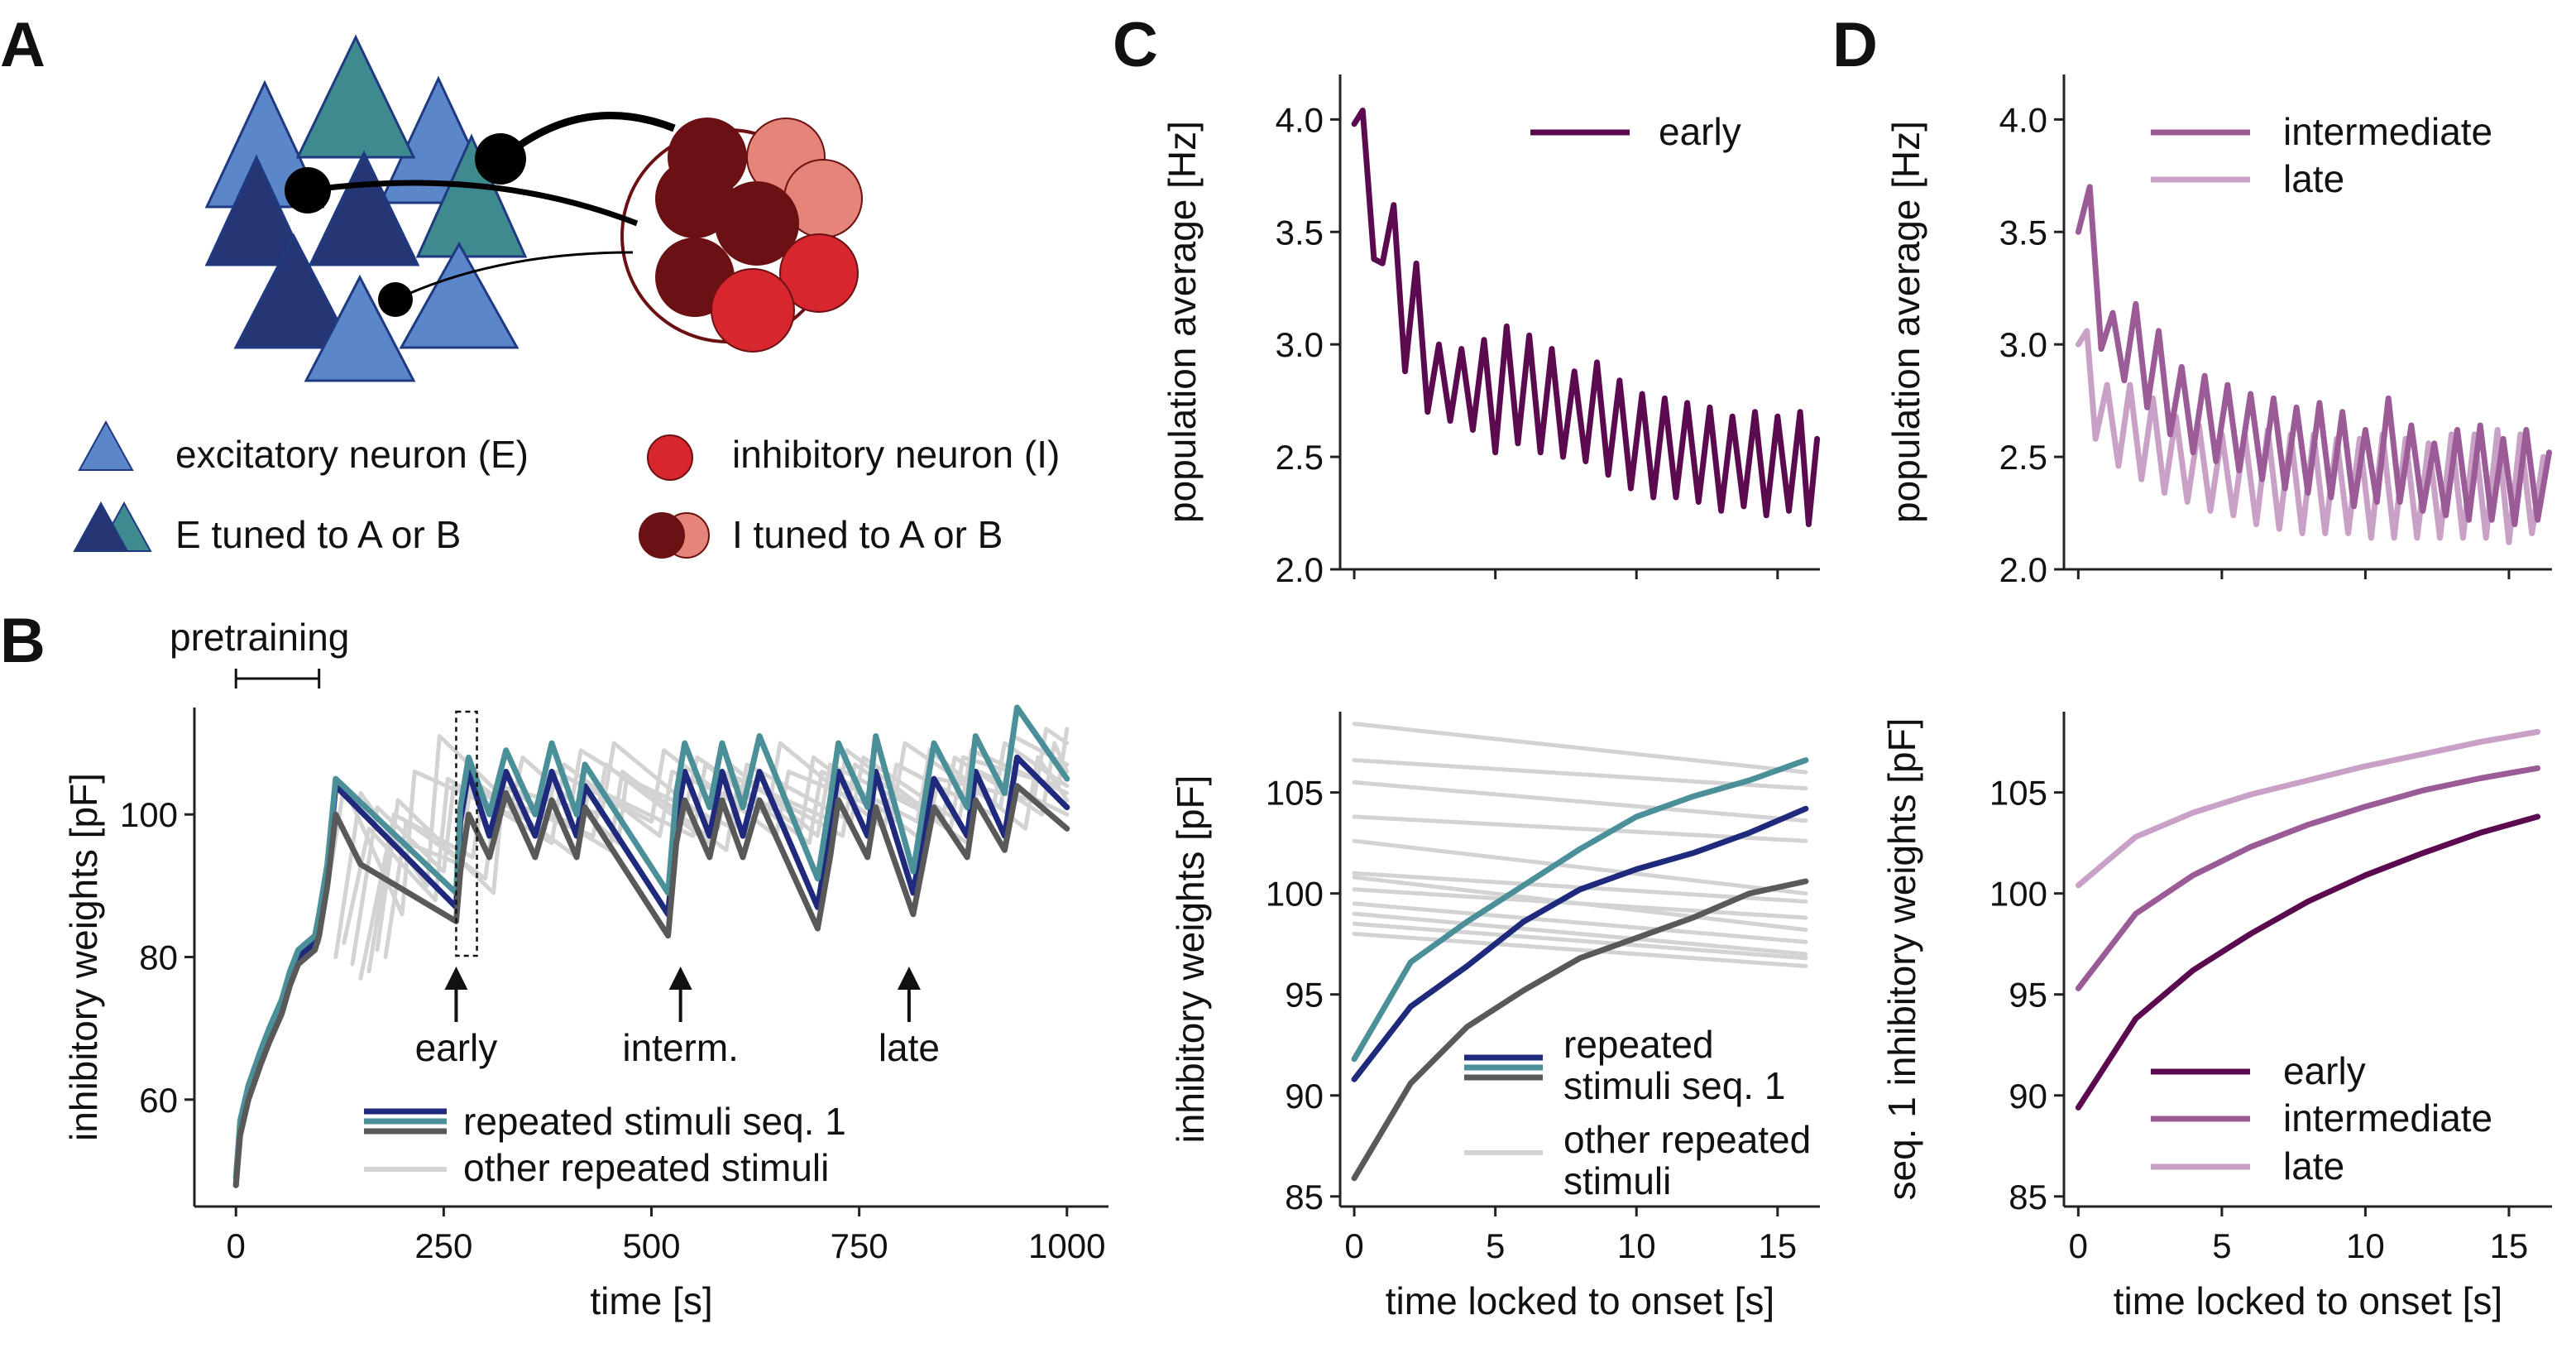 This screenshot has width=2576, height=1353. I want to click on y-tick-label: 80, so click(158, 958).